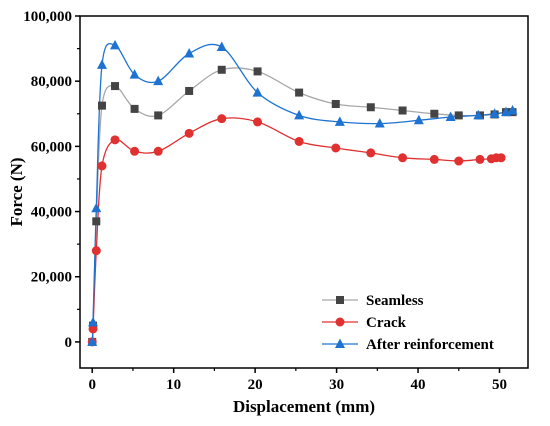 Image resolution: width=550 pixels, height=426 pixels. What do you see at coordinates (418, 385) in the screenshot?
I see `x-tick-label: 40` at bounding box center [418, 385].